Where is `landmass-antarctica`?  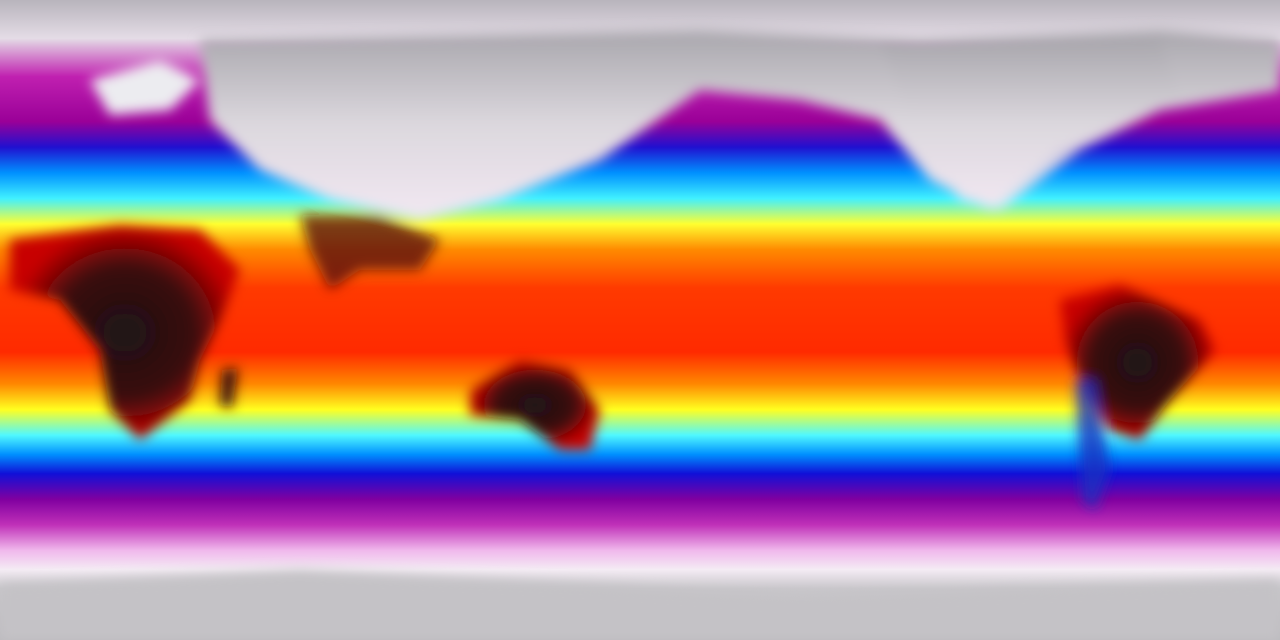 landmass-antarctica is located at coordinates (640, 605).